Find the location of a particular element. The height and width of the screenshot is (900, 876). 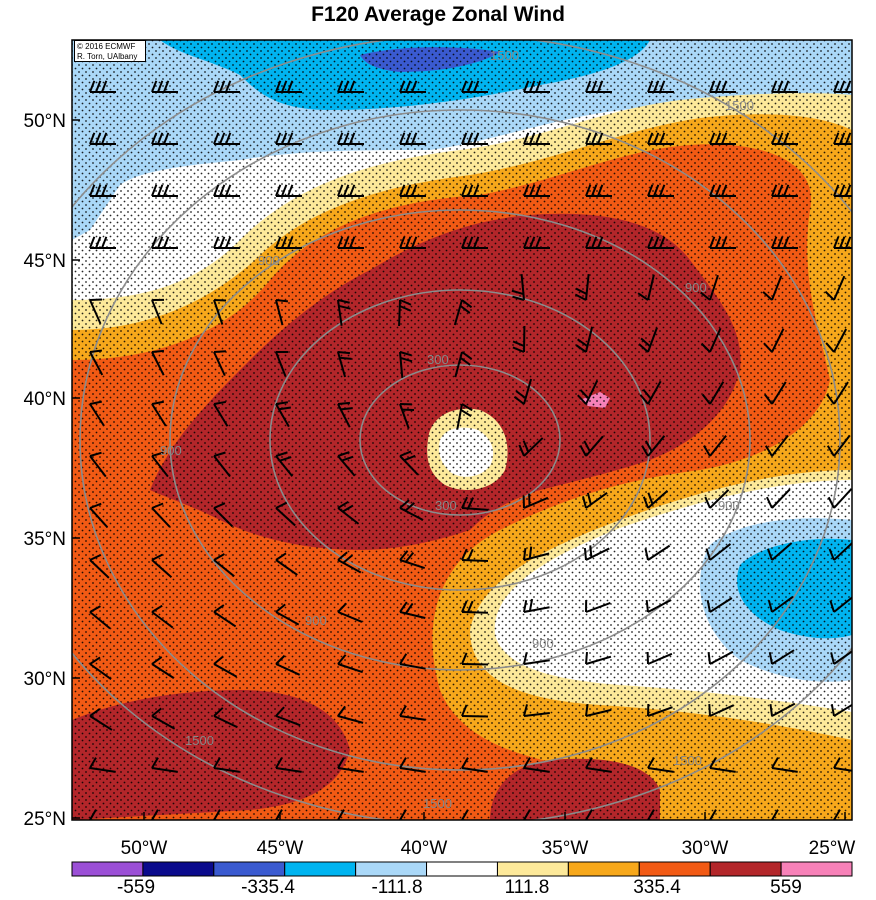

credit-line: R. Torn, UAlbany is located at coordinates (107, 56).